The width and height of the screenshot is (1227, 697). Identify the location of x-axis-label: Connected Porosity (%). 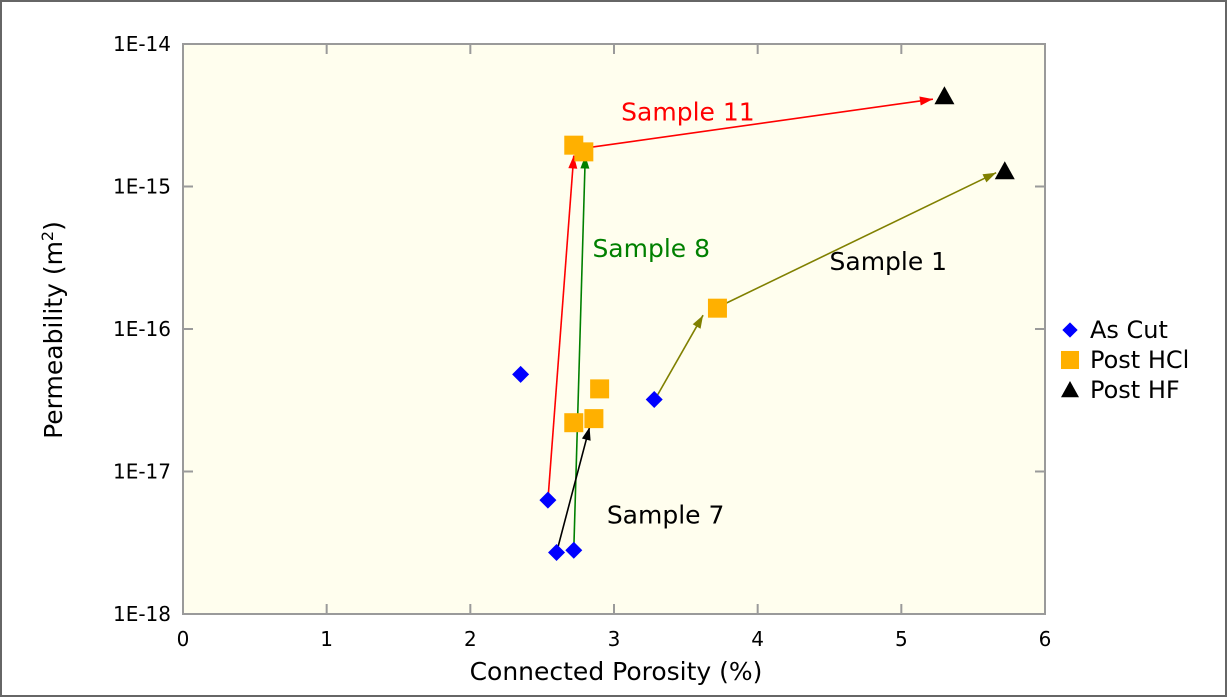
(616, 671).